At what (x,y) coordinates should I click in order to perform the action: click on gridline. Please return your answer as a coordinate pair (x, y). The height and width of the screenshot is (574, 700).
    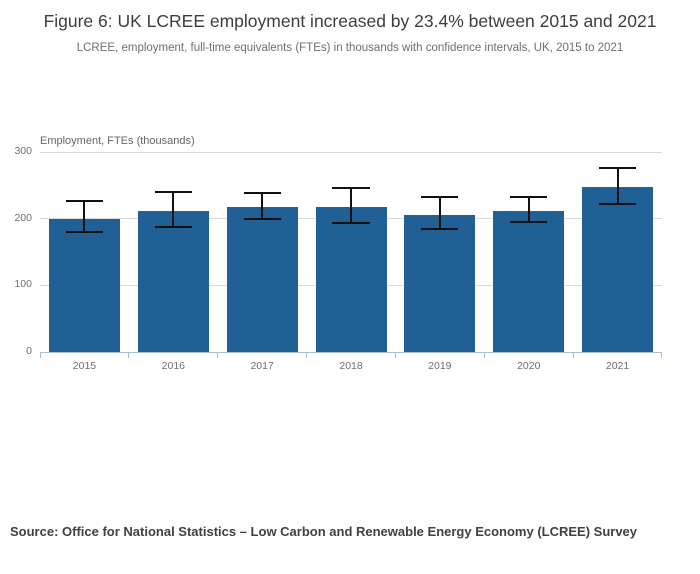
    Looking at the image, I should click on (351, 152).